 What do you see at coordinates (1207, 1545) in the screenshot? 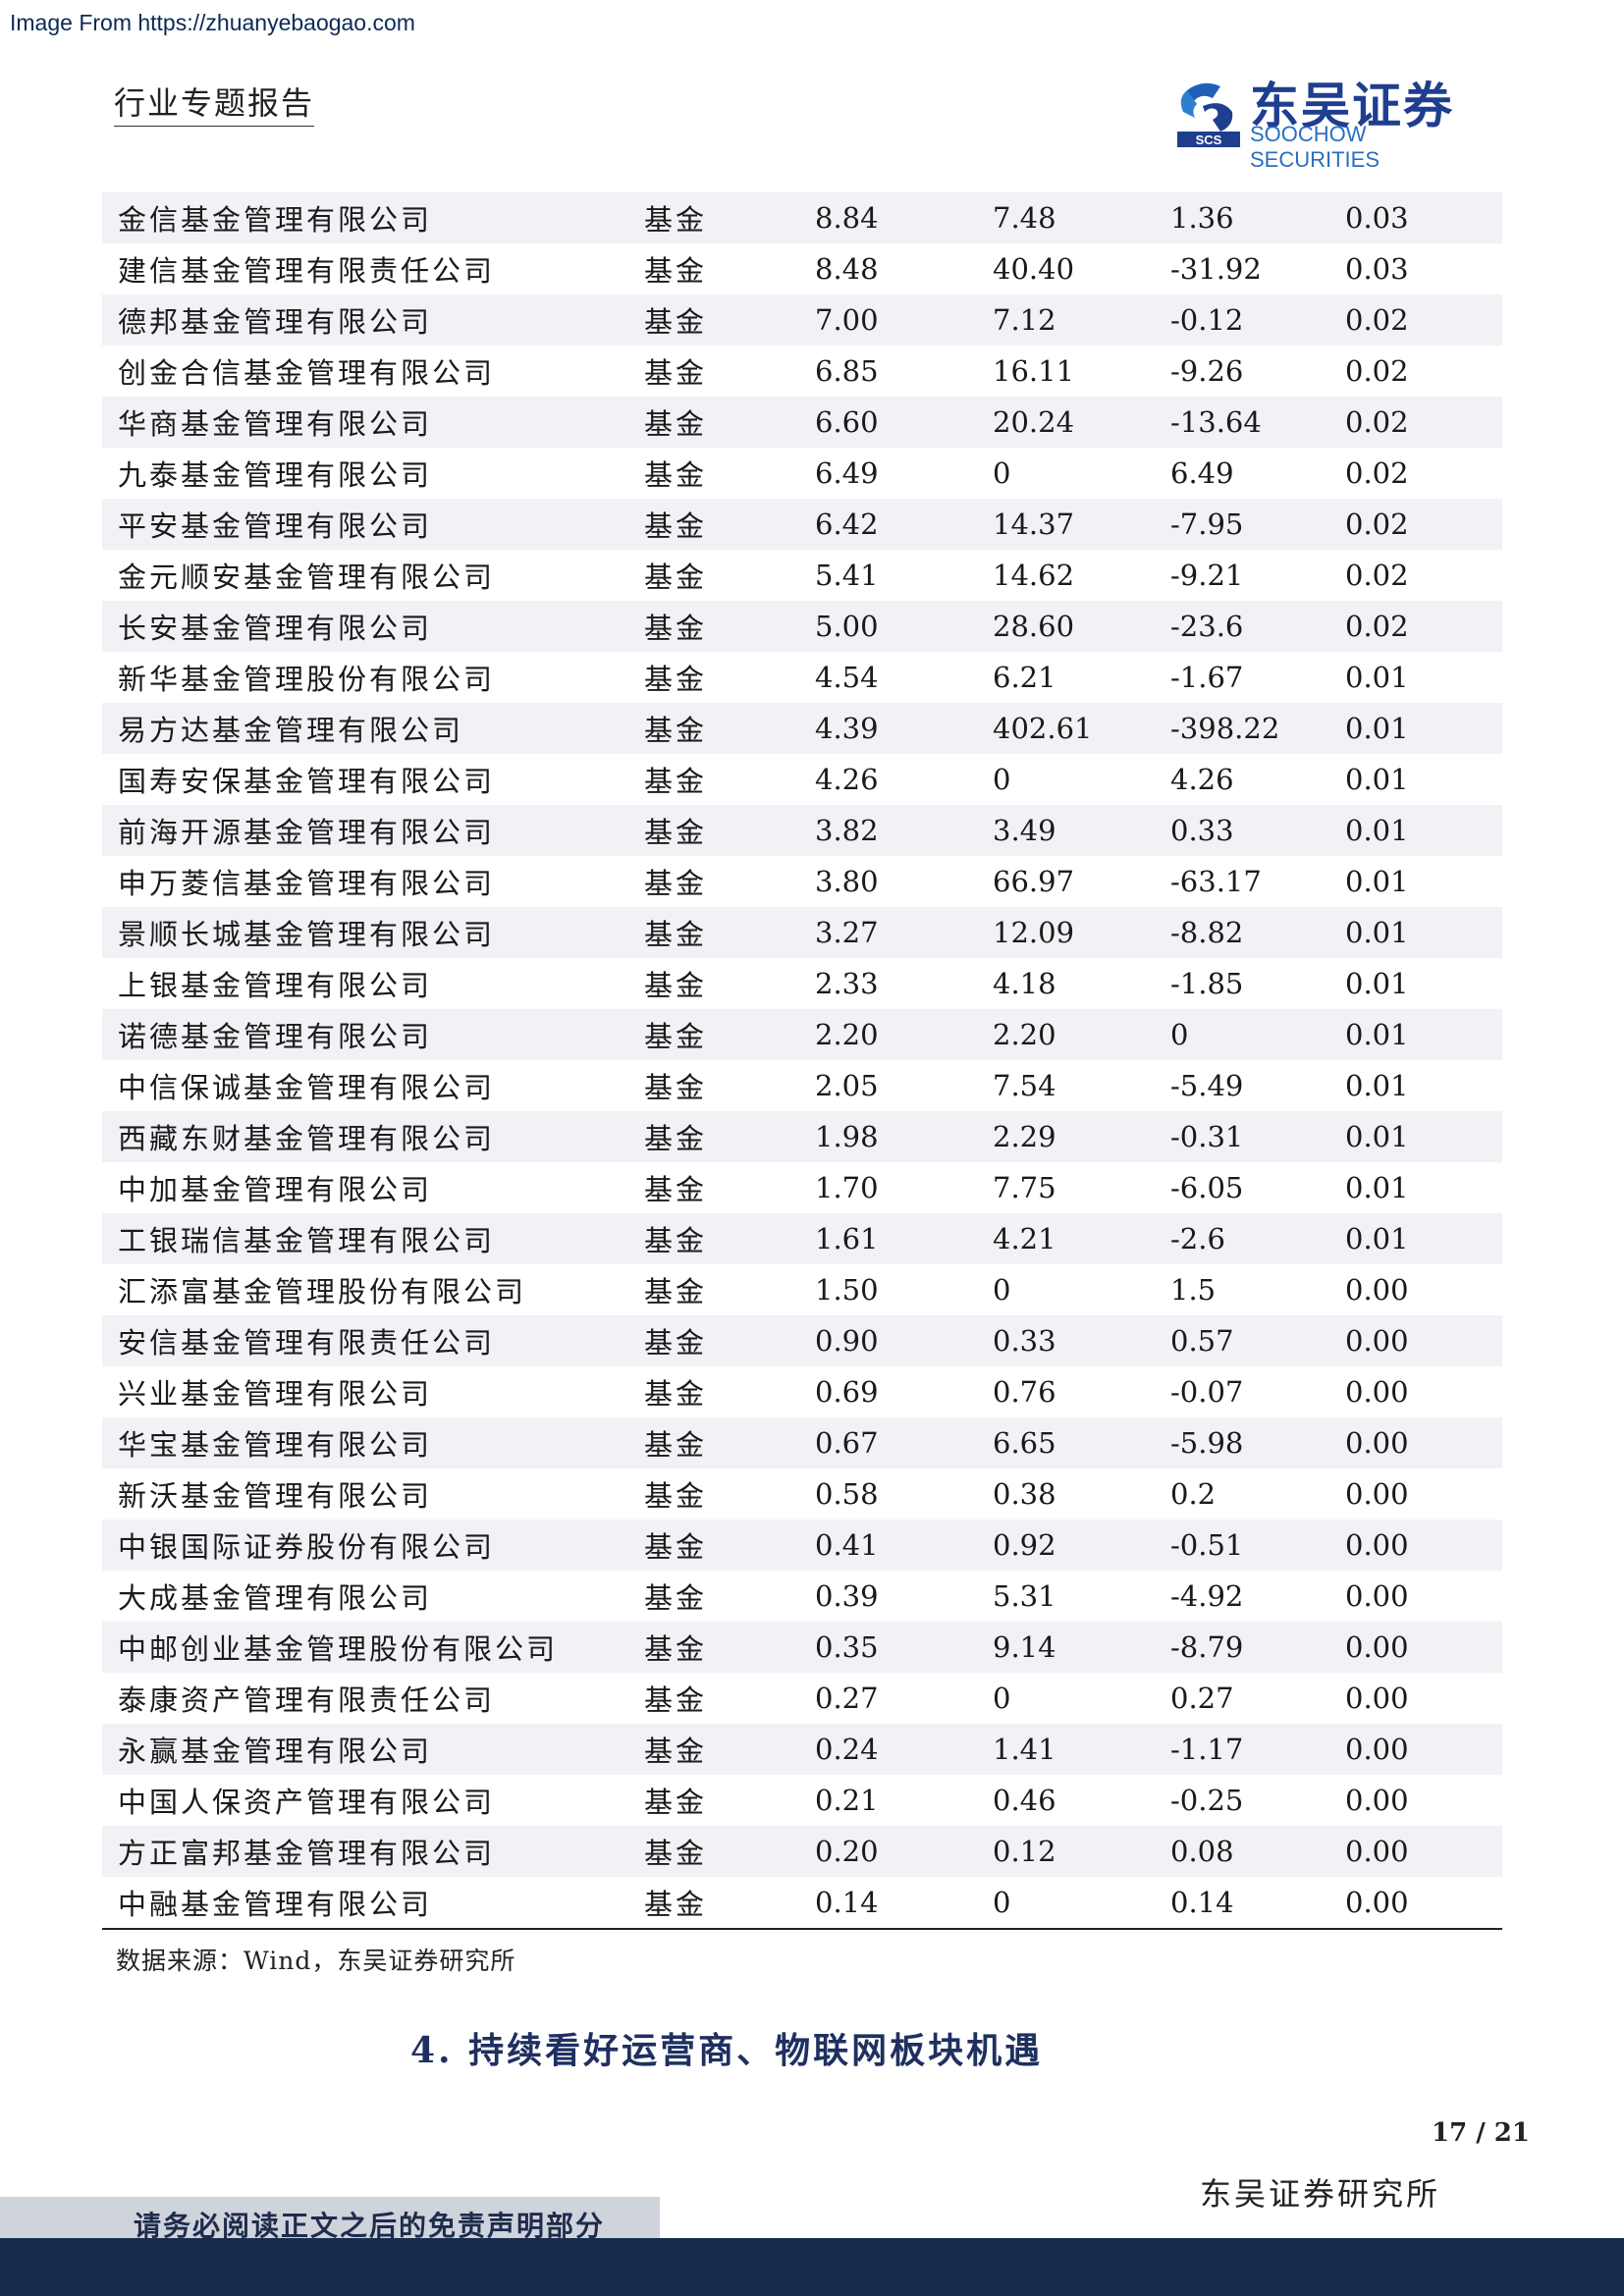
I see `value-cell-3: -0.51` at bounding box center [1207, 1545].